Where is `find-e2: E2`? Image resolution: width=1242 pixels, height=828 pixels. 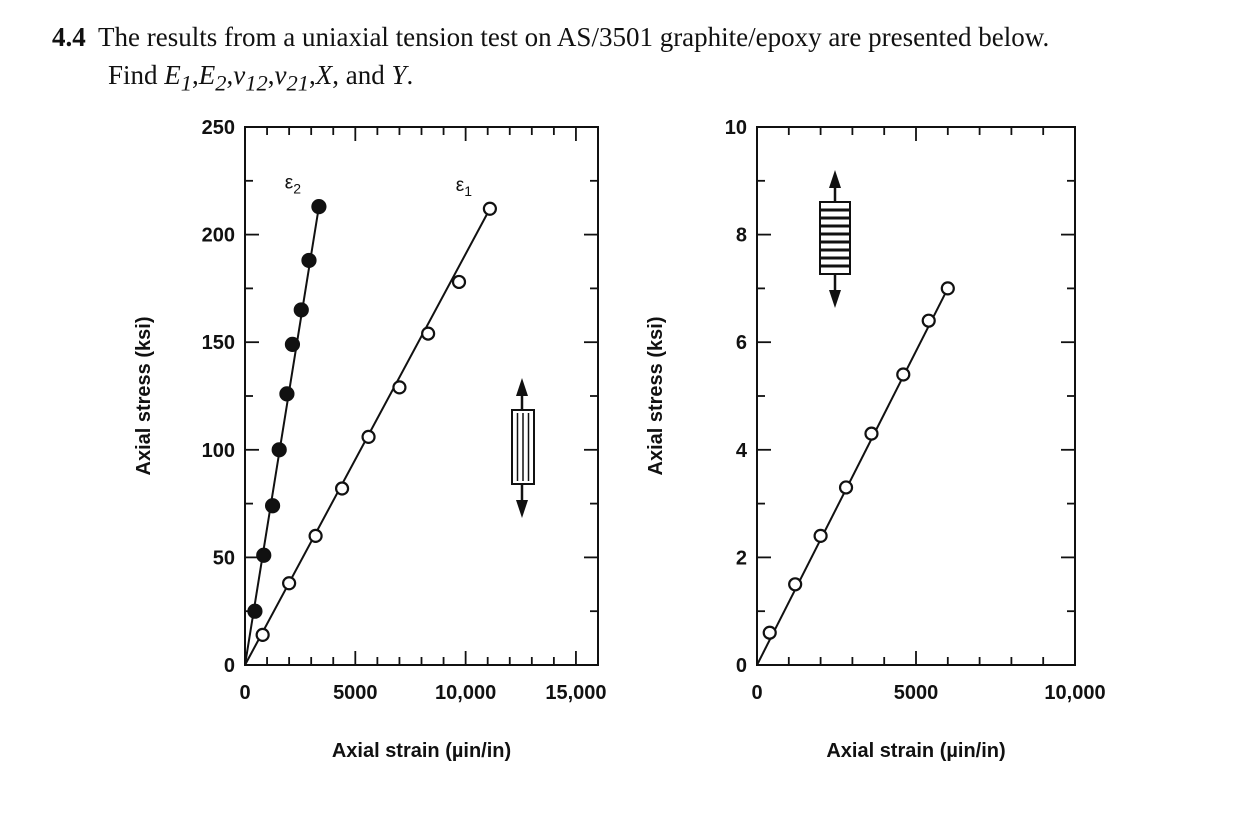
find-e2: E2 is located at coordinates (212, 78).